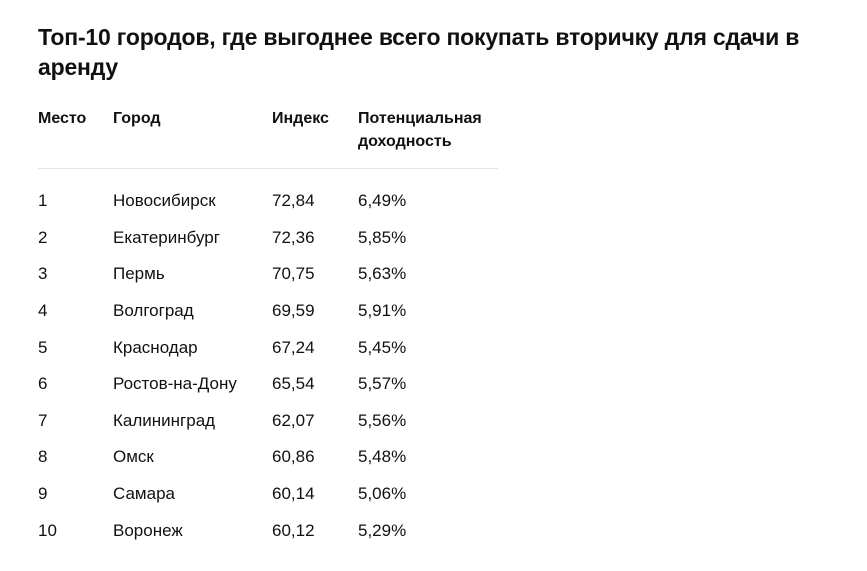  What do you see at coordinates (175, 384) in the screenshot?
I see `city-cell: Ростов-на-Дону` at bounding box center [175, 384].